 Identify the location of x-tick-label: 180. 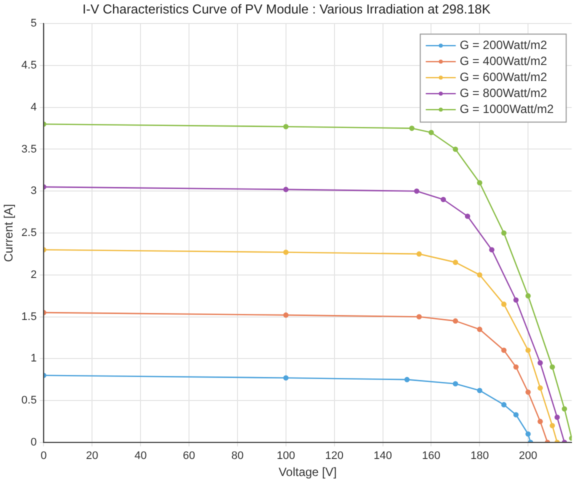
(479, 456).